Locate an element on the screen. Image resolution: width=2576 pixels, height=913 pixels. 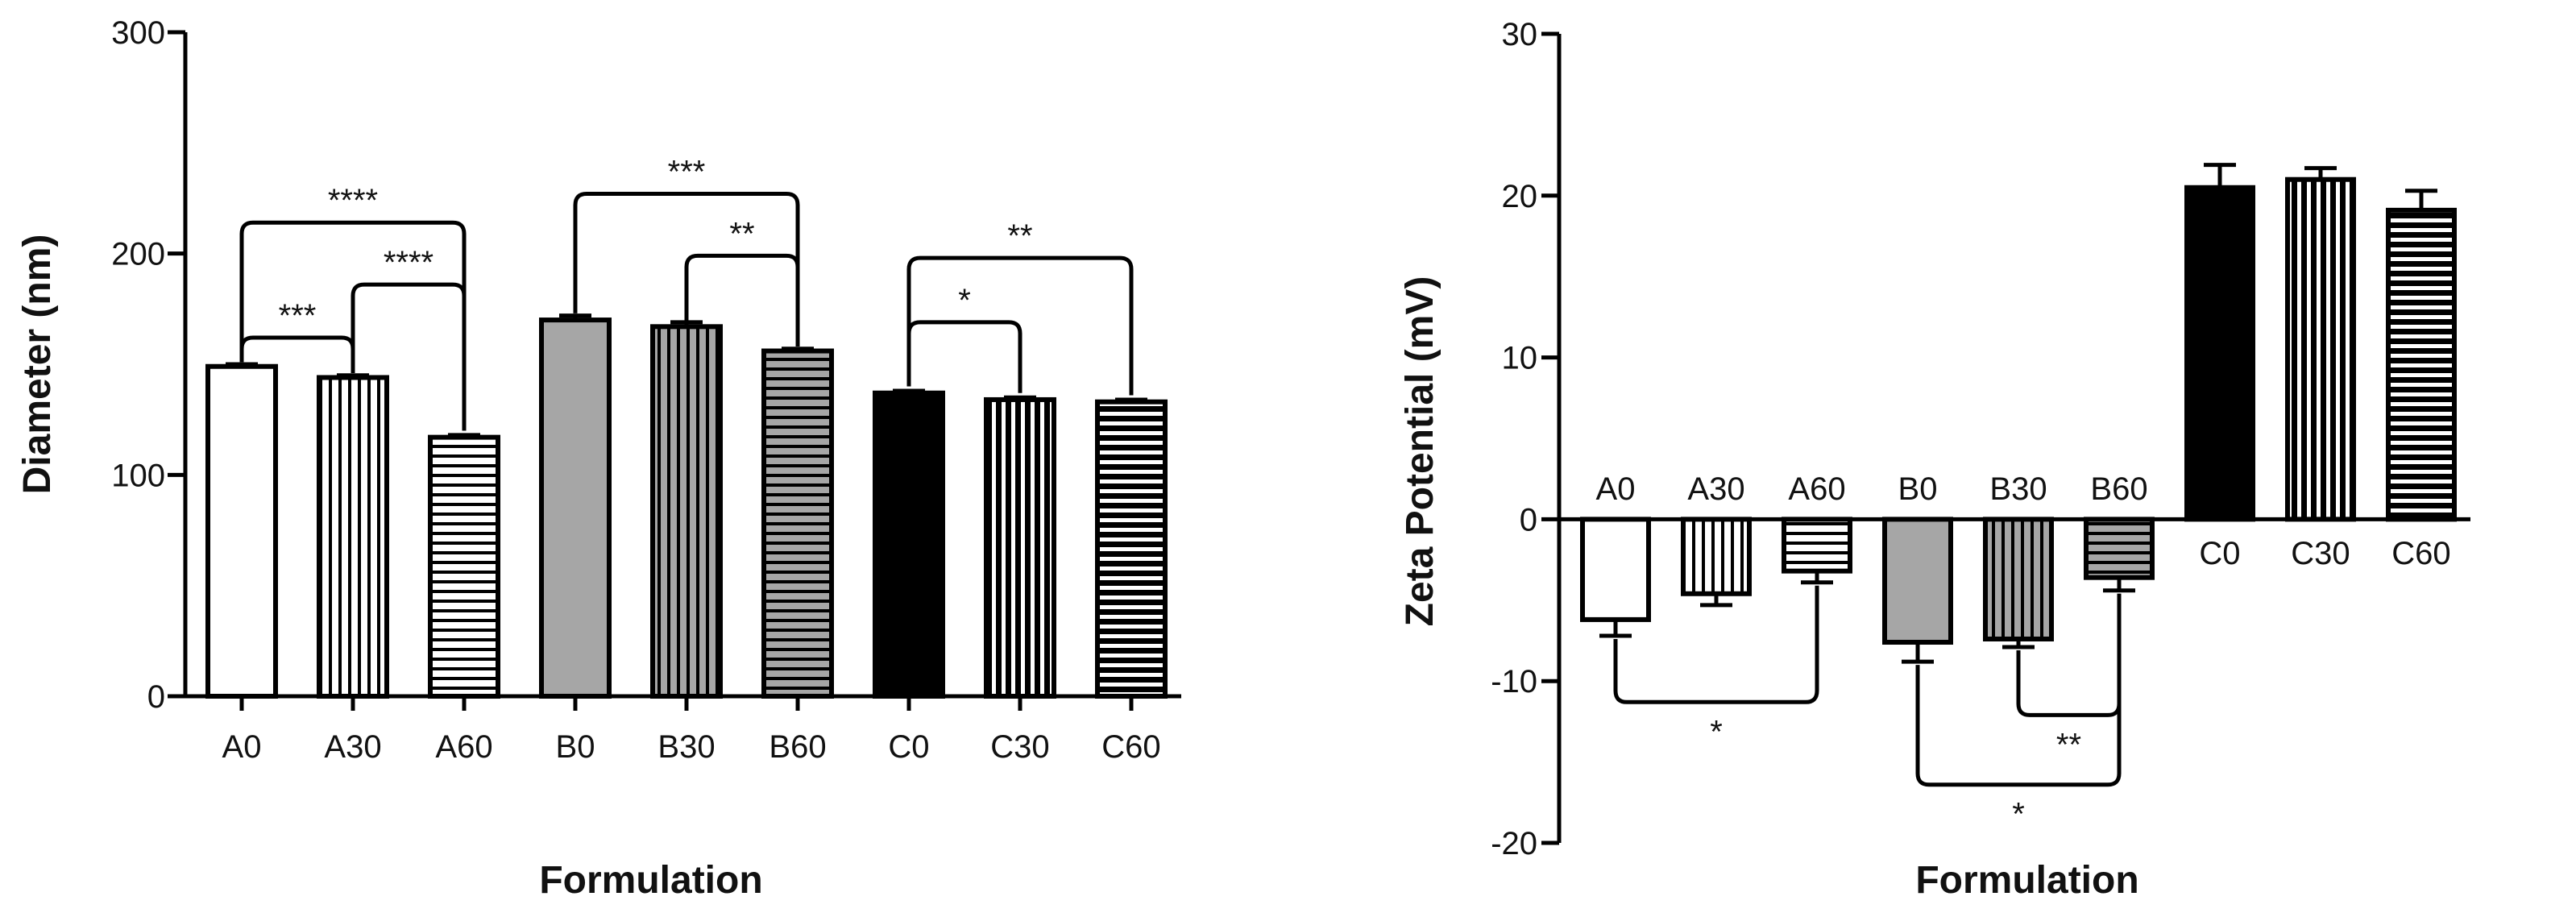
y-tick-label: 100 is located at coordinates (138, 475).